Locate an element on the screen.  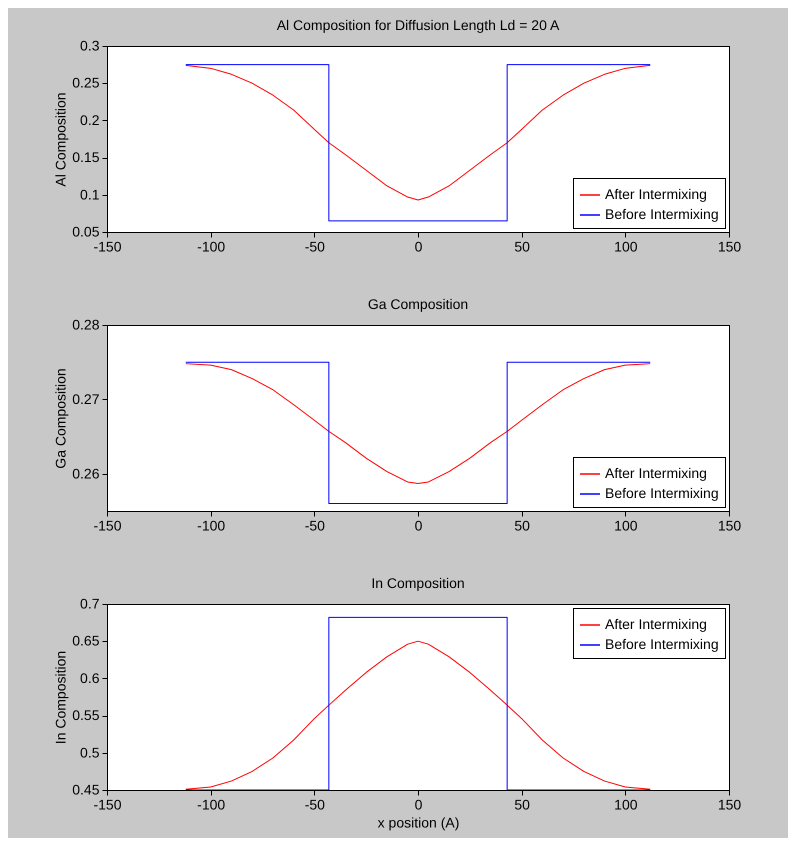
x-axis-title: x position (A) is located at coordinates (419, 822).